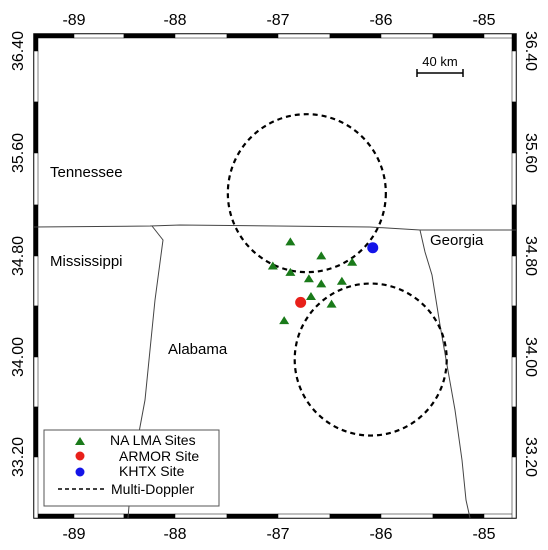 Image resolution: width=548 pixels, height=550 pixels. I want to click on region-label-mississippi: Mississippi, so click(86, 261).